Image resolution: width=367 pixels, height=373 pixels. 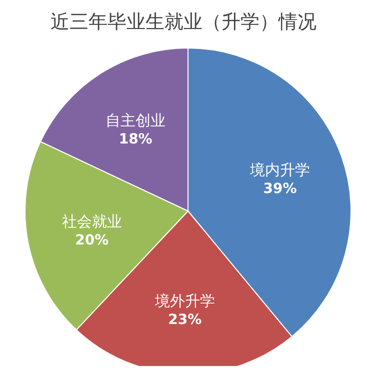 What do you see at coordinates (185, 320) in the screenshot?
I see `data-label: 23%` at bounding box center [185, 320].